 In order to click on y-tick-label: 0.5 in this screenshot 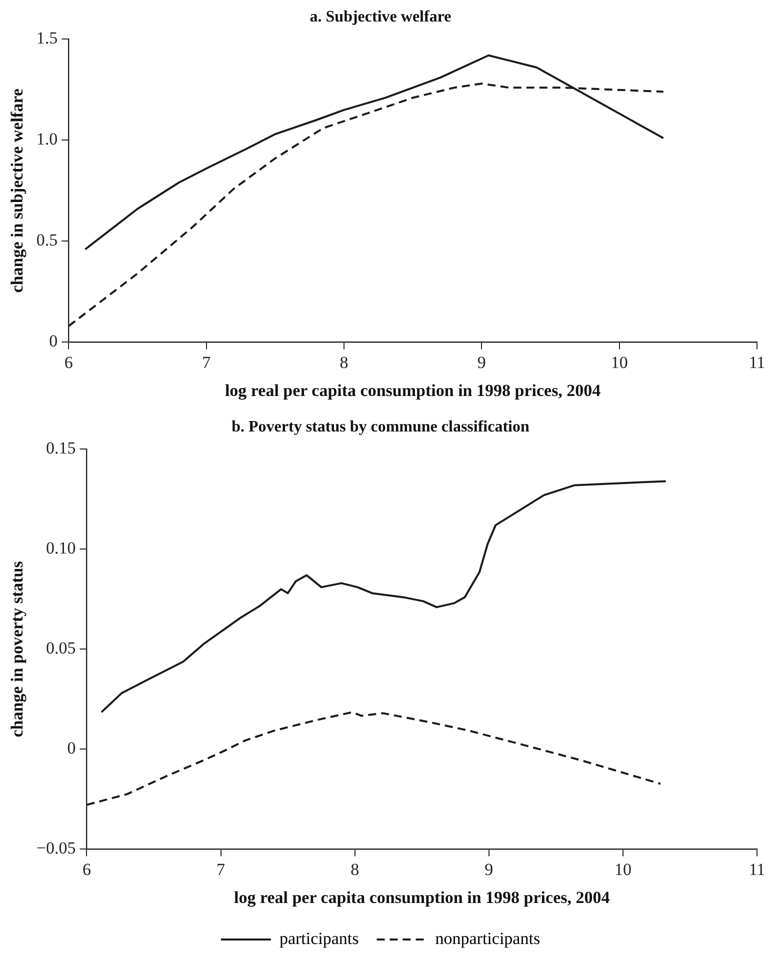, I will do `click(47, 240)`.